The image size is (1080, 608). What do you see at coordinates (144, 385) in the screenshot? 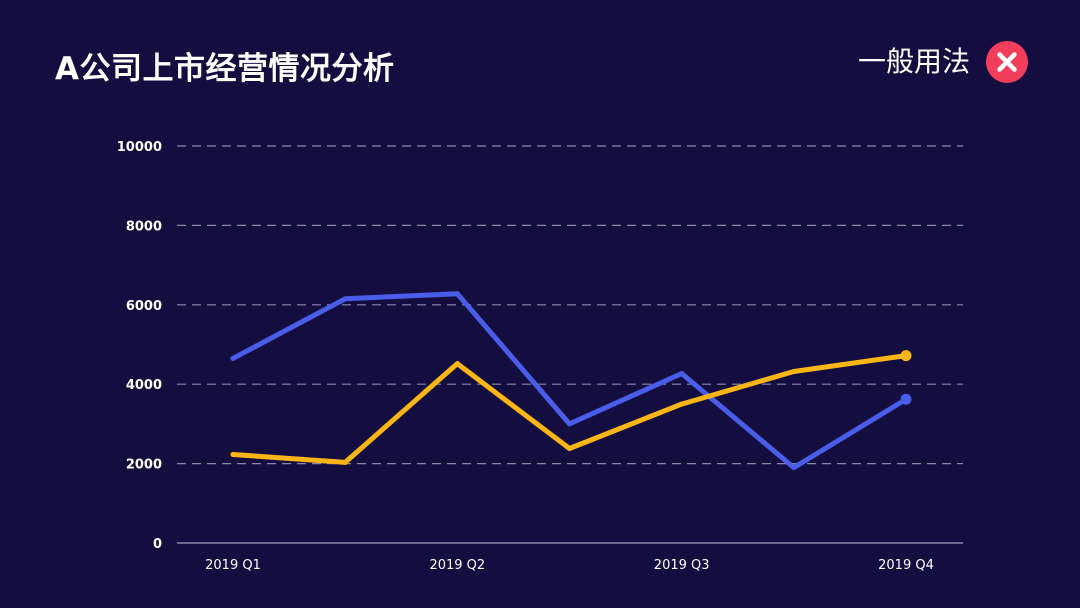
I see `y-tick-label: 4000` at bounding box center [144, 385].